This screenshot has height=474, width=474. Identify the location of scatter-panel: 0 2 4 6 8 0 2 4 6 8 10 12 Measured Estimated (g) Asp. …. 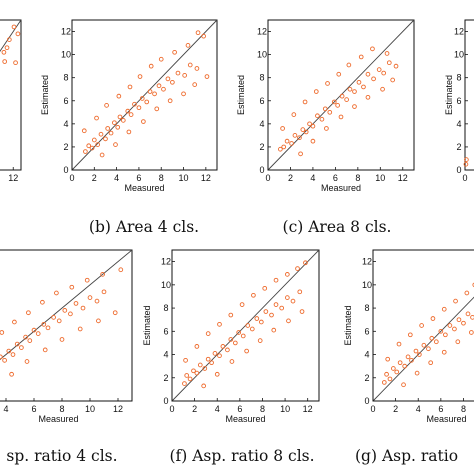
(408, 357).